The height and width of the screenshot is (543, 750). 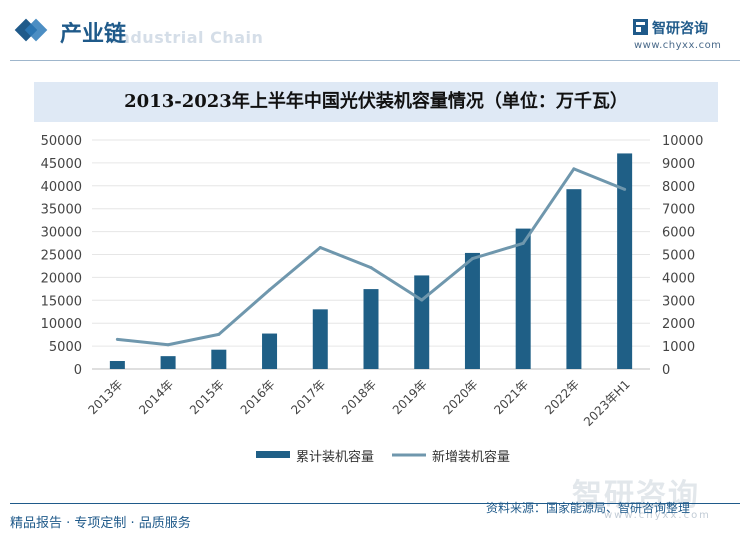 What do you see at coordinates (678, 256) in the screenshot?
I see `y-right-tick-label: 5000` at bounding box center [678, 256].